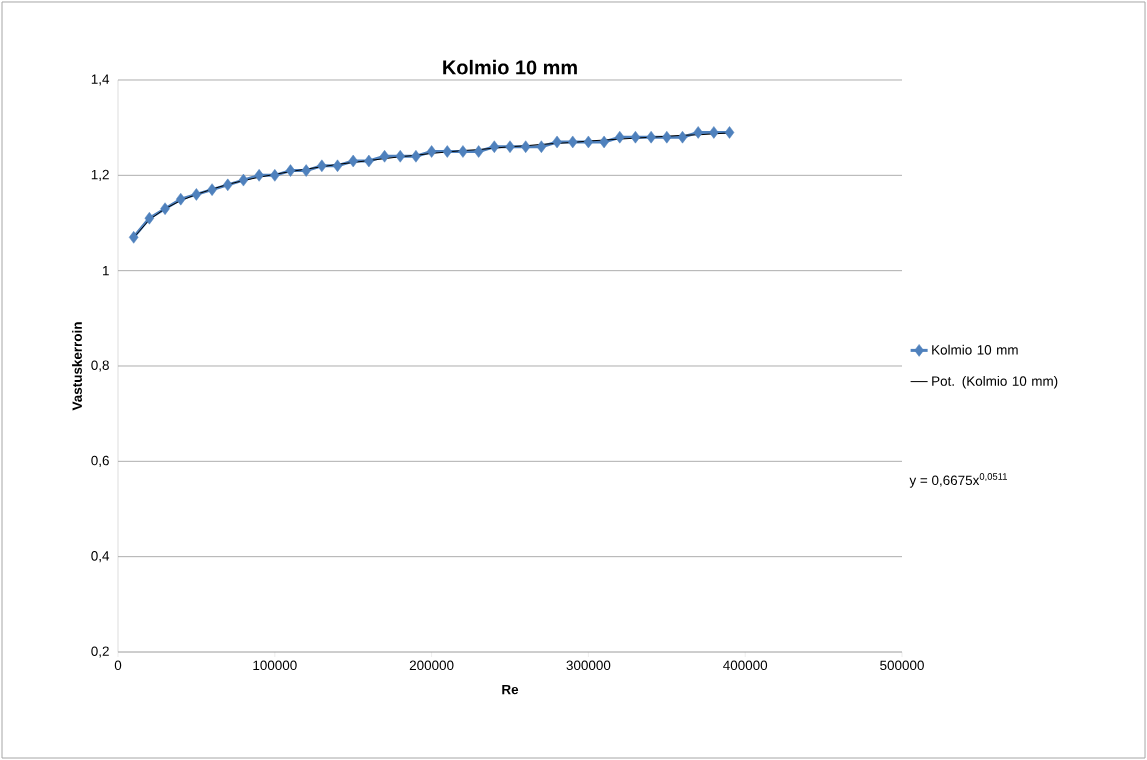 The height and width of the screenshot is (760, 1147). Describe the element at coordinates (745, 665) in the screenshot. I see `x-tick-label: 400000` at that location.